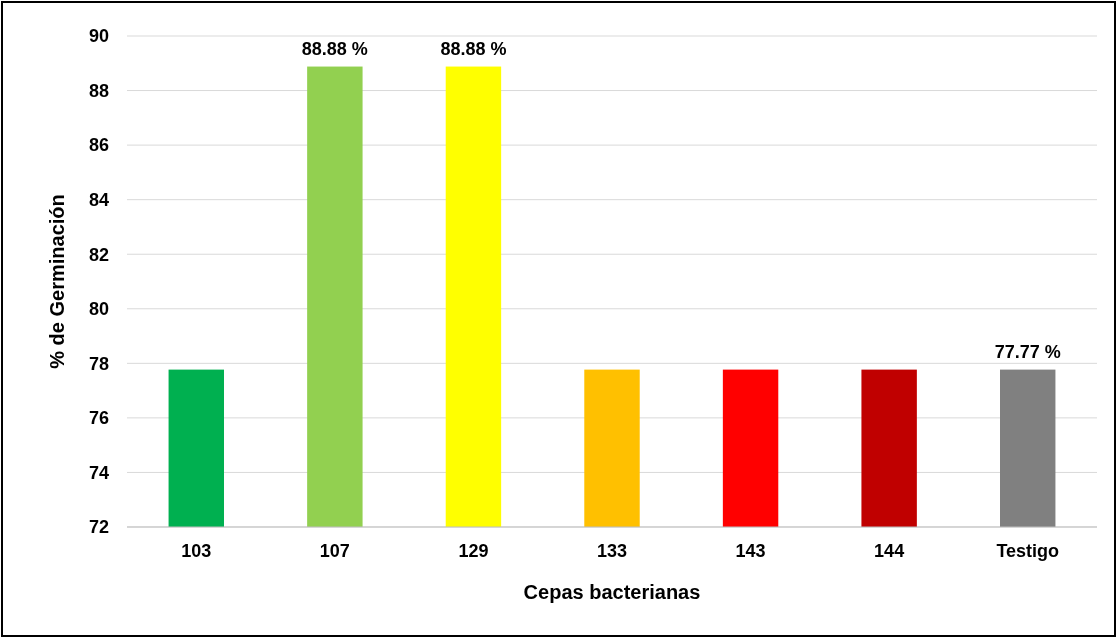 Image resolution: width=1117 pixels, height=638 pixels. I want to click on y-axis-title: % de Germinación, so click(57, 281).